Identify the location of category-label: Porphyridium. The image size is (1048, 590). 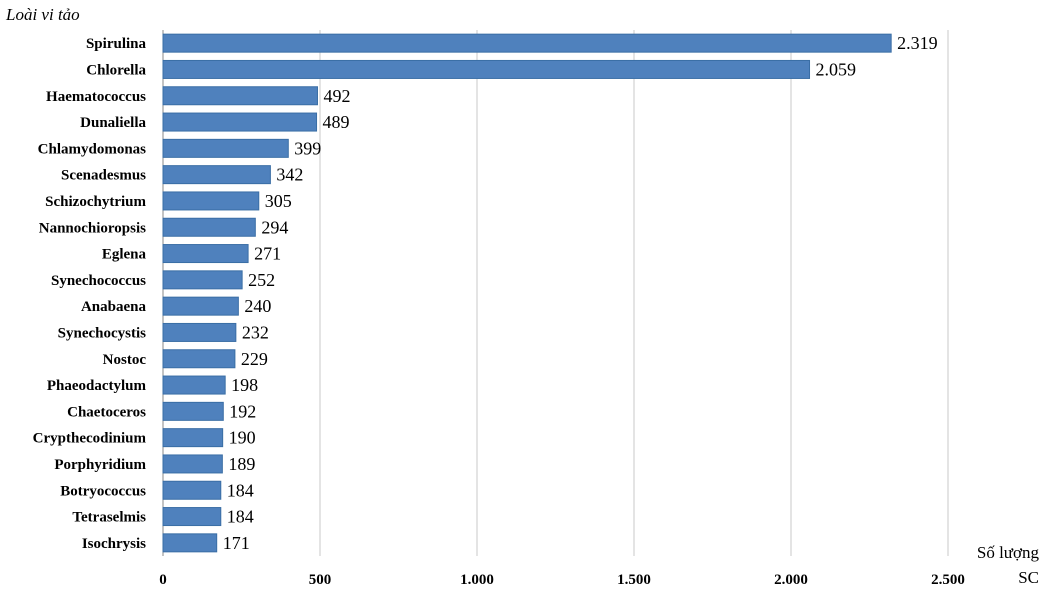
(100, 465).